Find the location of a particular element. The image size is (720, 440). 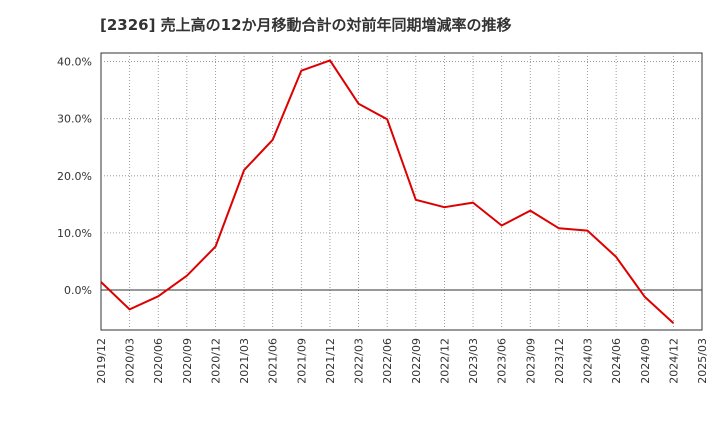

x-tick-label: 2023/03 is located at coordinates (473, 361).